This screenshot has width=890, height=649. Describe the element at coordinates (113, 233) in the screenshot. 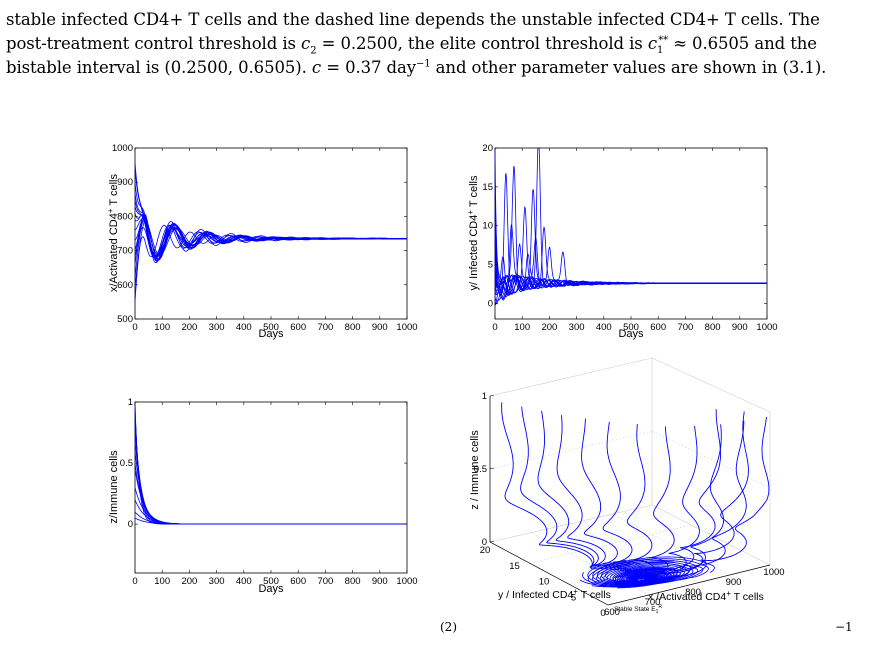

I see `y-axis-label: x/Activated CD4+ T cells` at that location.